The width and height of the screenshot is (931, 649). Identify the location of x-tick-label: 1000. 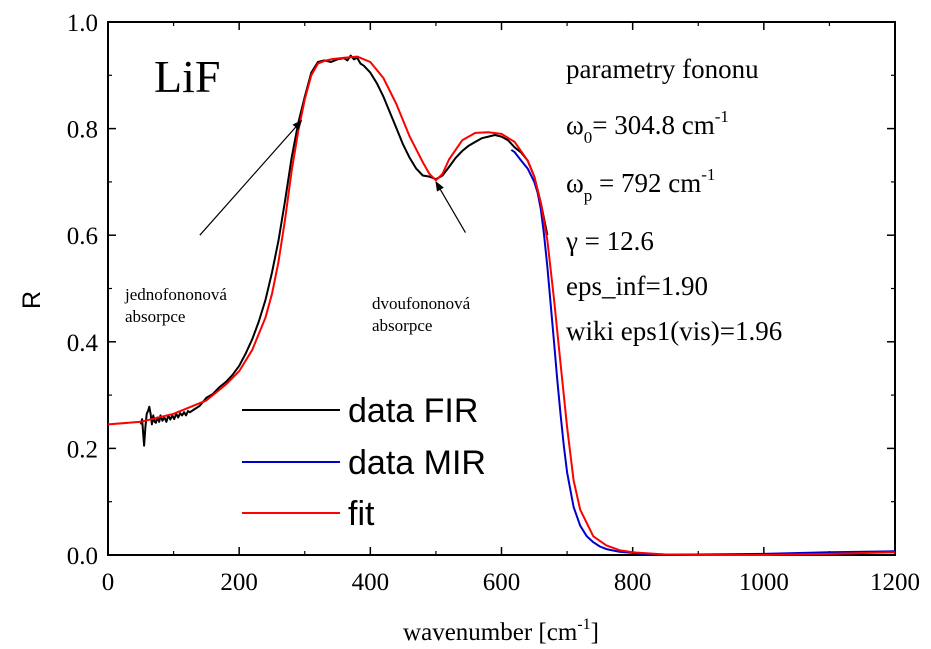
(764, 582).